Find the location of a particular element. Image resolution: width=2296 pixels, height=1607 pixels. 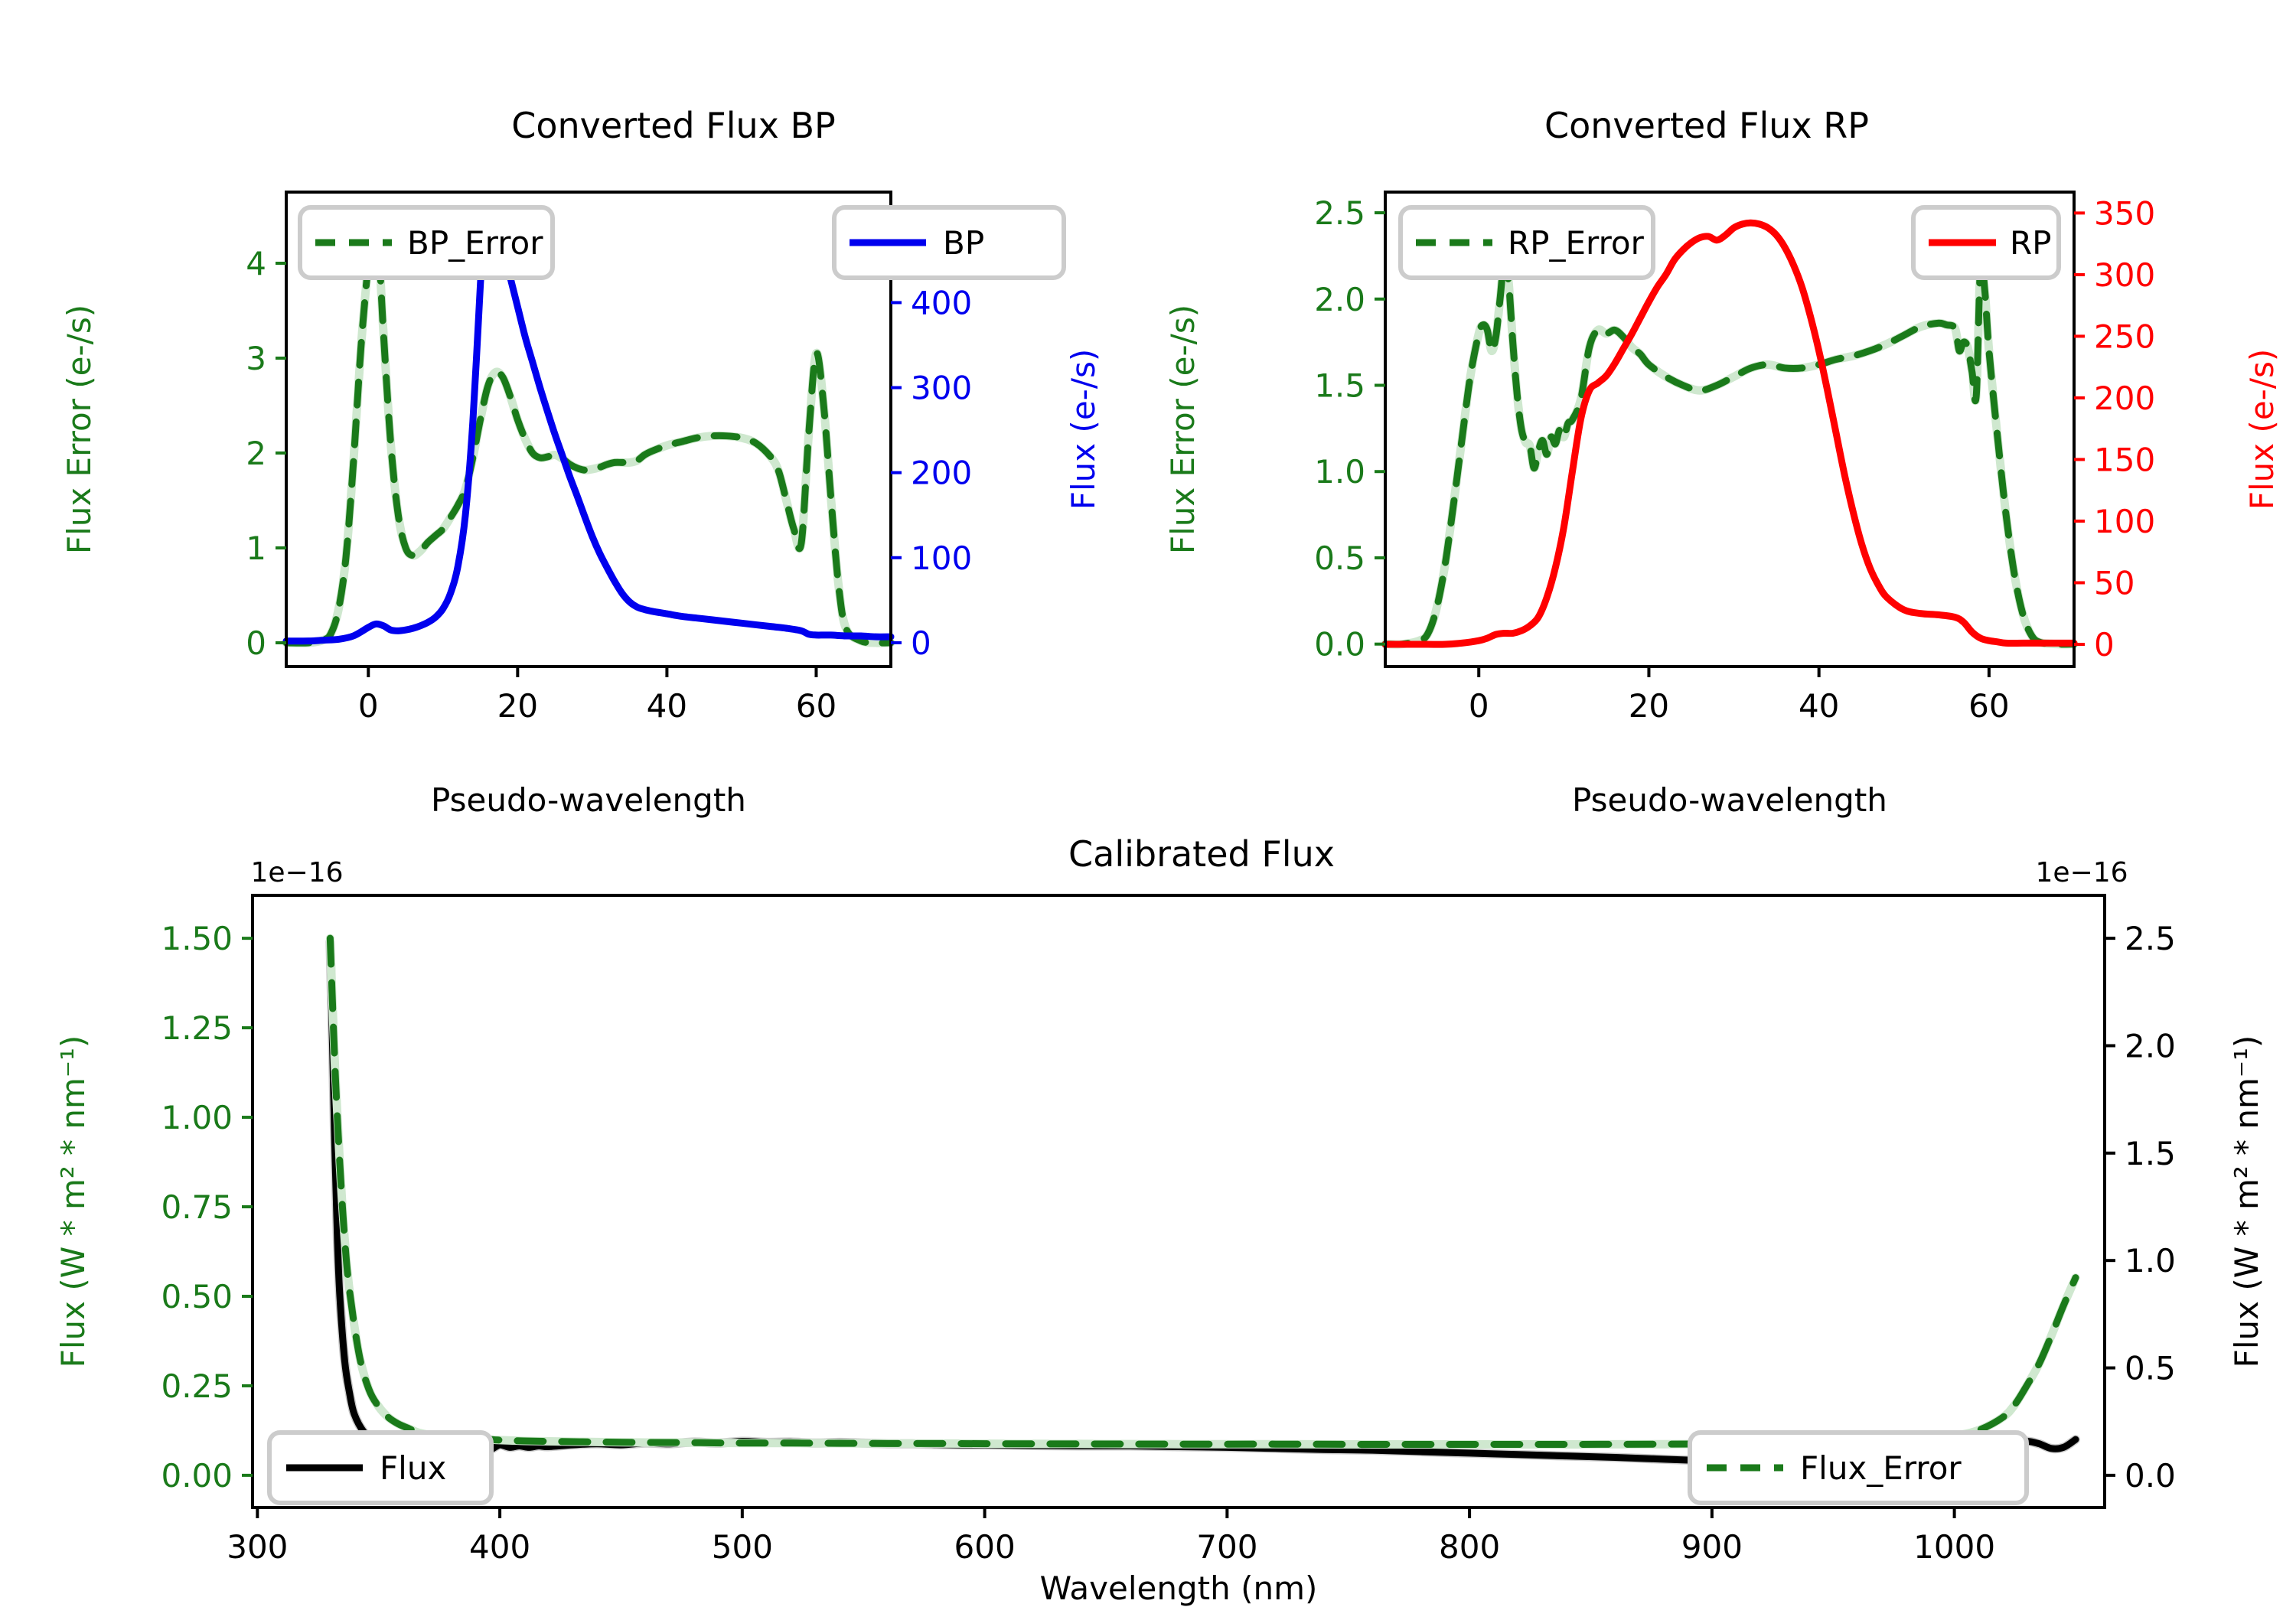

rp-error-legend-label: RP_Error is located at coordinates (1576, 243).